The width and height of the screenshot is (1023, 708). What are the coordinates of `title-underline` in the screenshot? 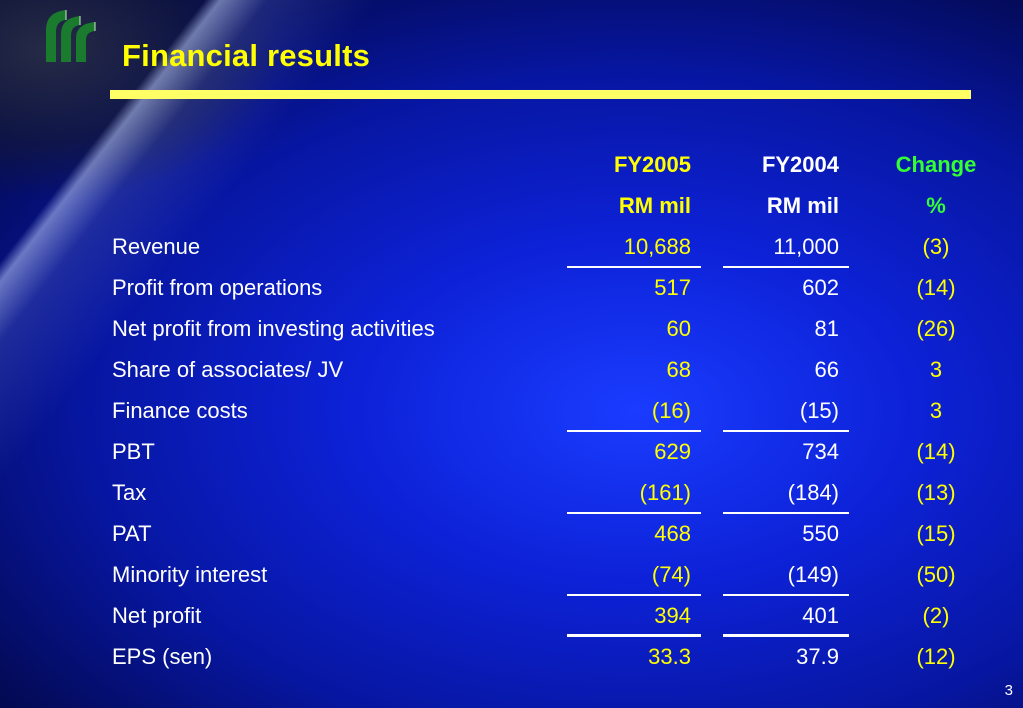 It's located at (540, 94).